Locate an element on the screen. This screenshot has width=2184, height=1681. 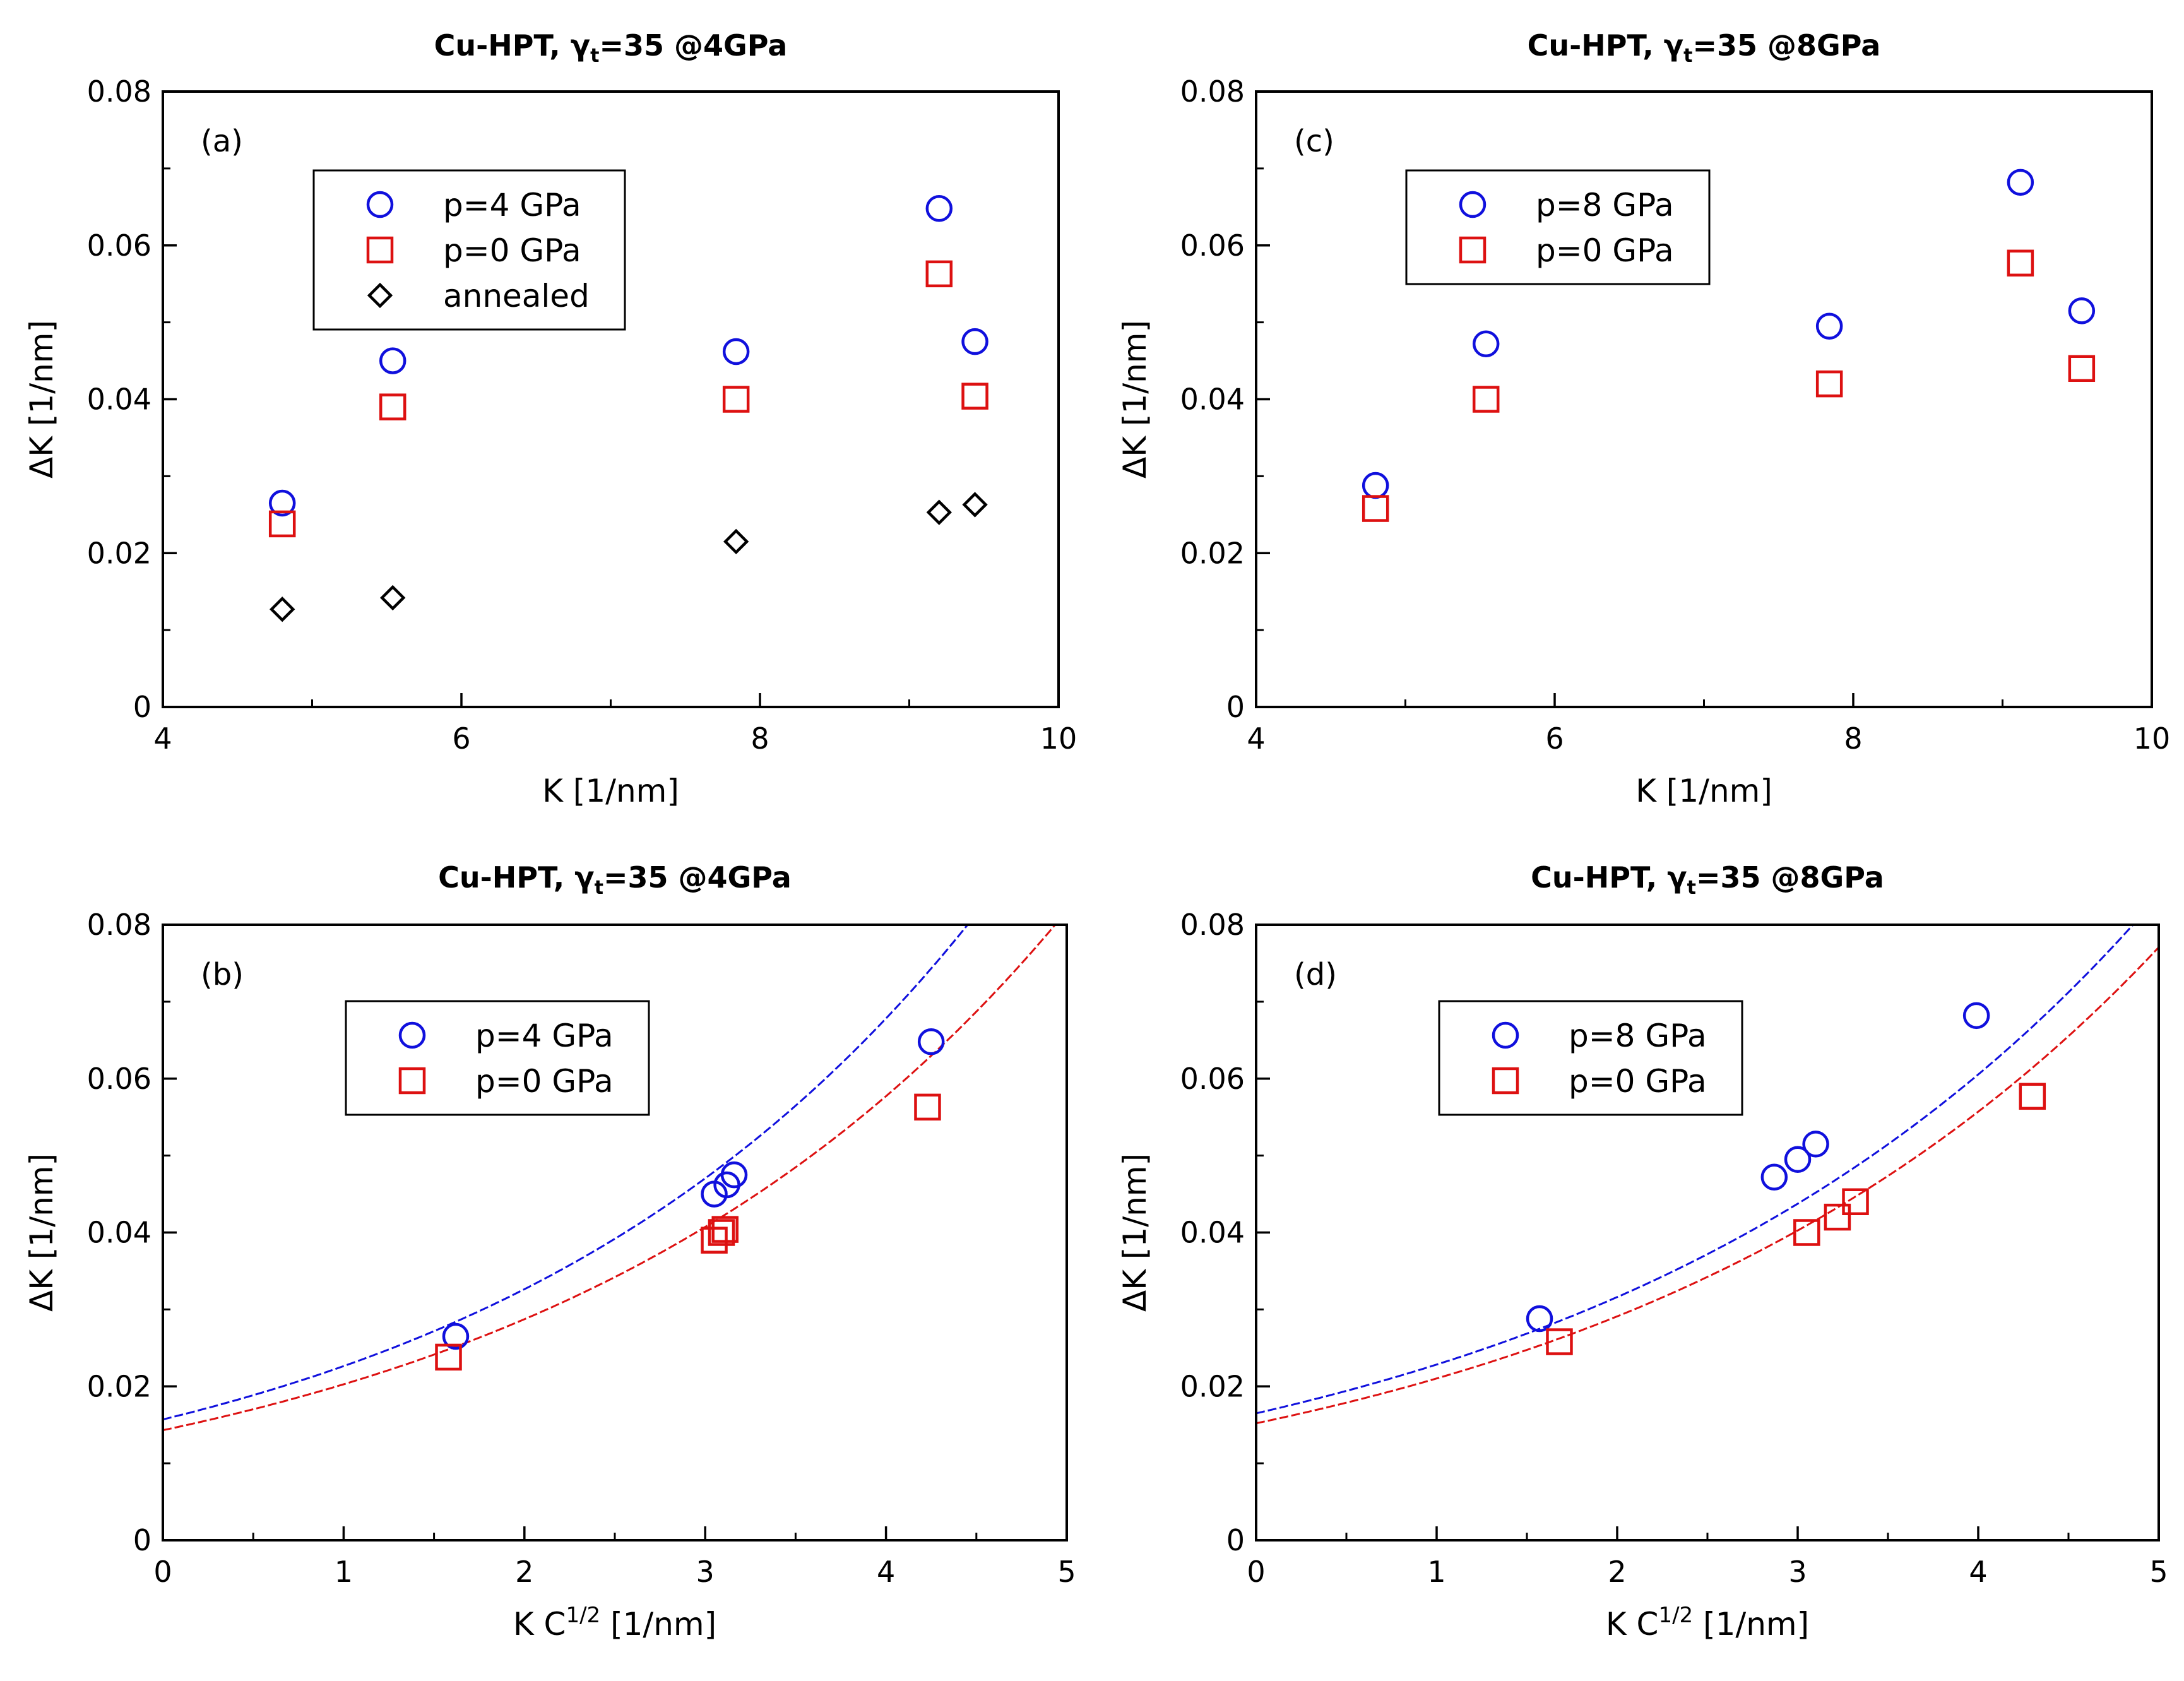
panel-label: (b) is located at coordinates (222, 974).